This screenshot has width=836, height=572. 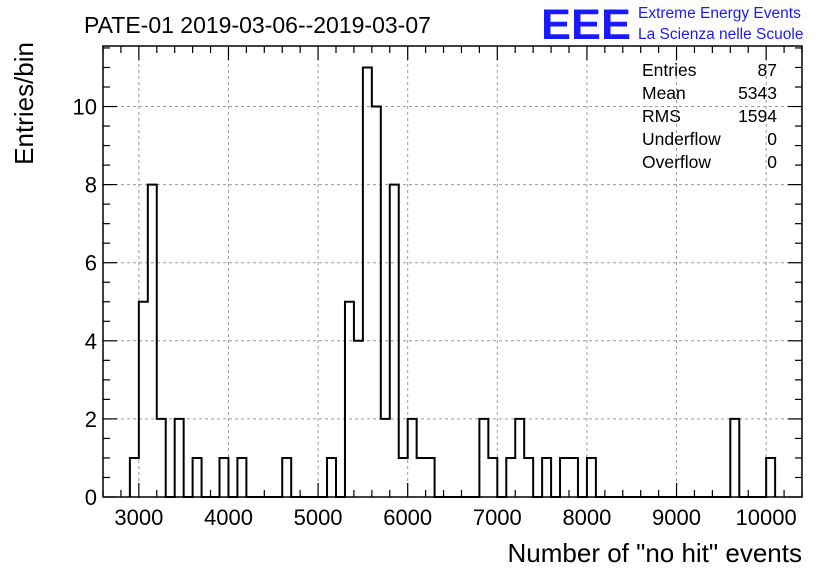 I want to click on stats-value: 1594, so click(x=757, y=116).